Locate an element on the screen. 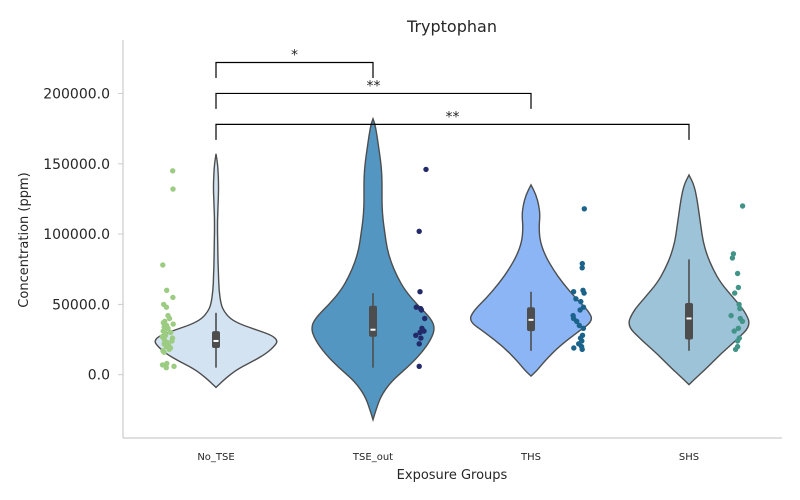 The height and width of the screenshot is (500, 800). y-tick-labels: 0.0 50000.0 100000.0 150000.0 200000.0 is located at coordinates (83, 235).